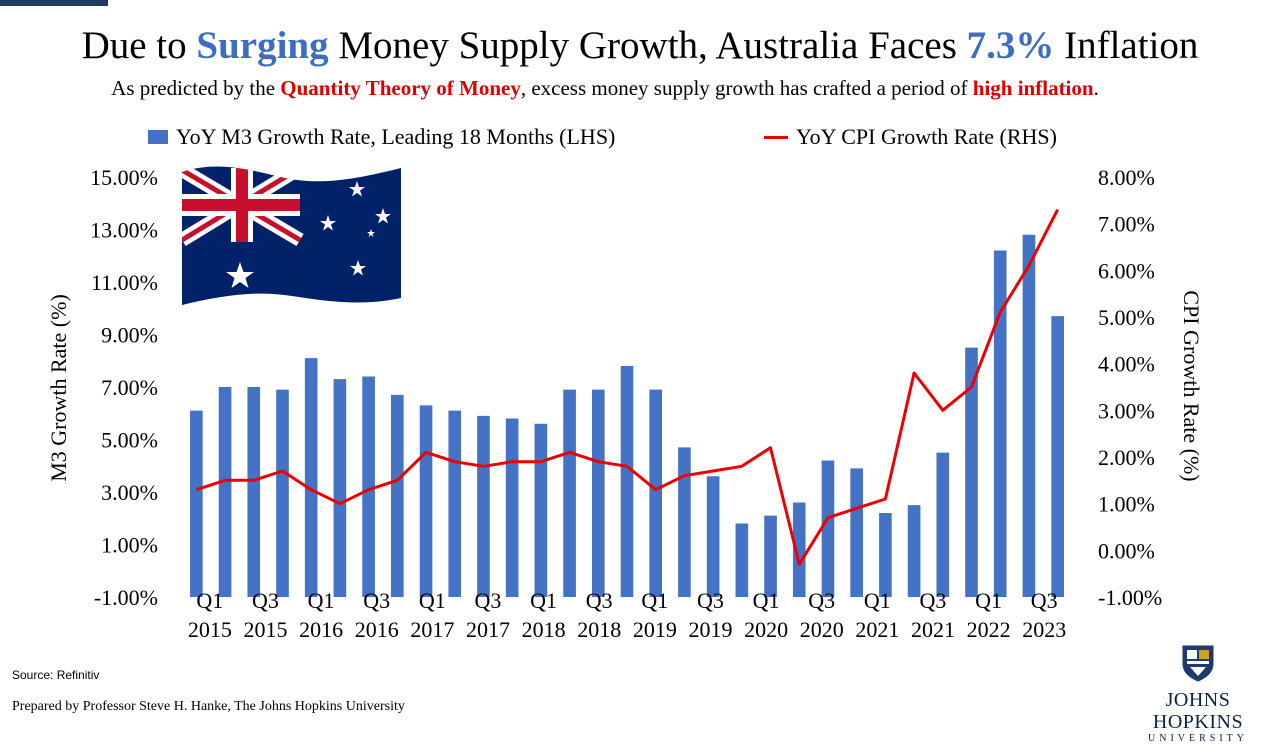 This screenshot has height=745, width=1280. I want to click on source-note: Source: Refinitiv, so click(56, 675).